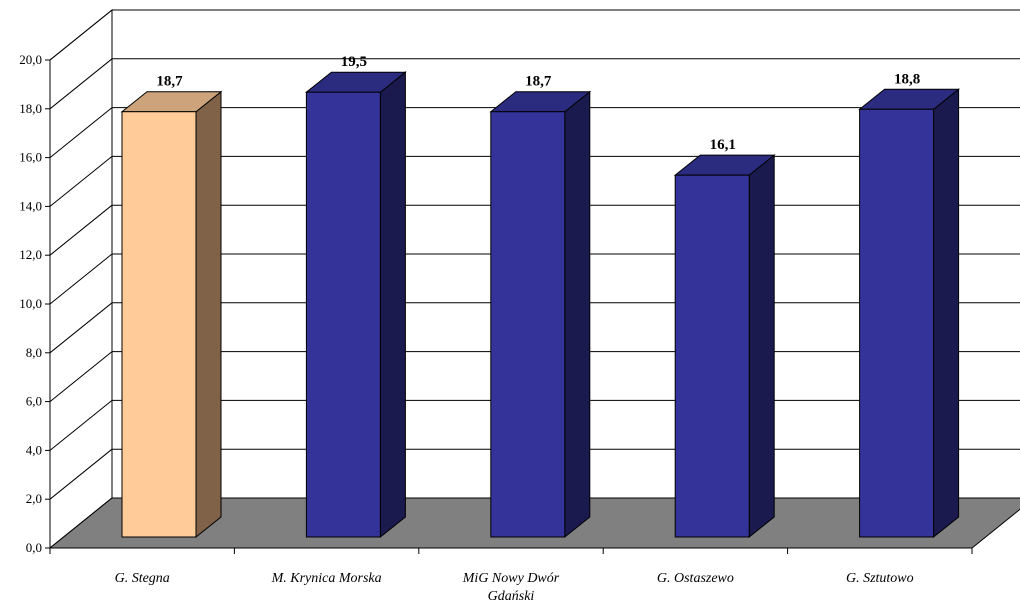 Image resolution: width=1020 pixels, height=605 pixels. What do you see at coordinates (511, 596) in the screenshot?
I see `x-tick-label-line: Gdański` at bounding box center [511, 596].